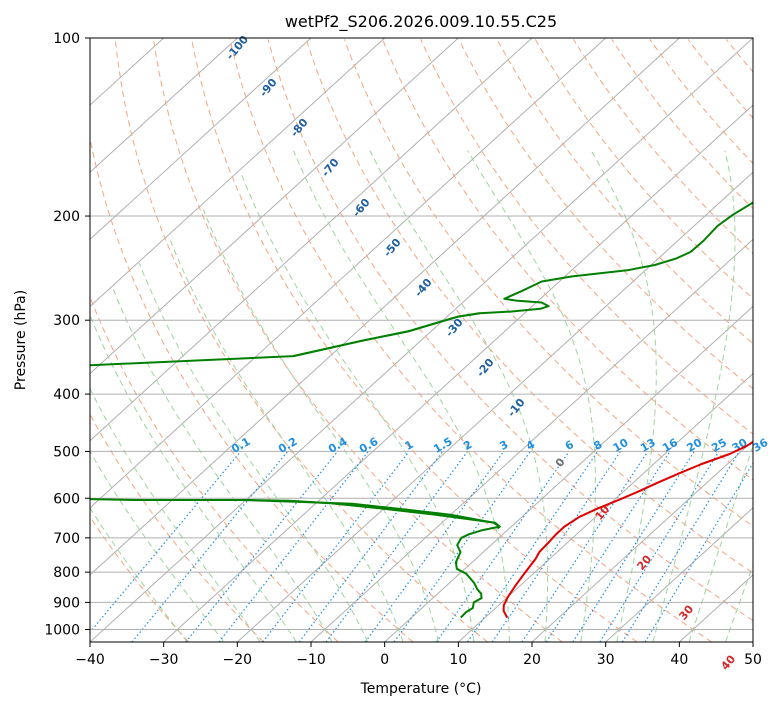 This screenshot has width=775, height=708. What do you see at coordinates (753, 660) in the screenshot?
I see `x-tick-label: 50` at bounding box center [753, 660].